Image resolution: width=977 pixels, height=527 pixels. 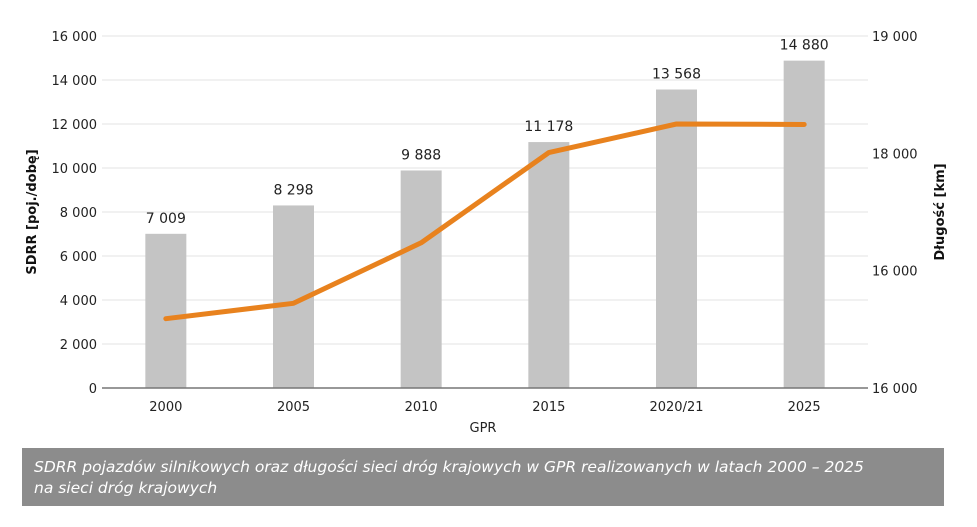 What do you see at coordinates (940, 211) in the screenshot?
I see `y2-axis-title: Długość [km]` at bounding box center [940, 211].